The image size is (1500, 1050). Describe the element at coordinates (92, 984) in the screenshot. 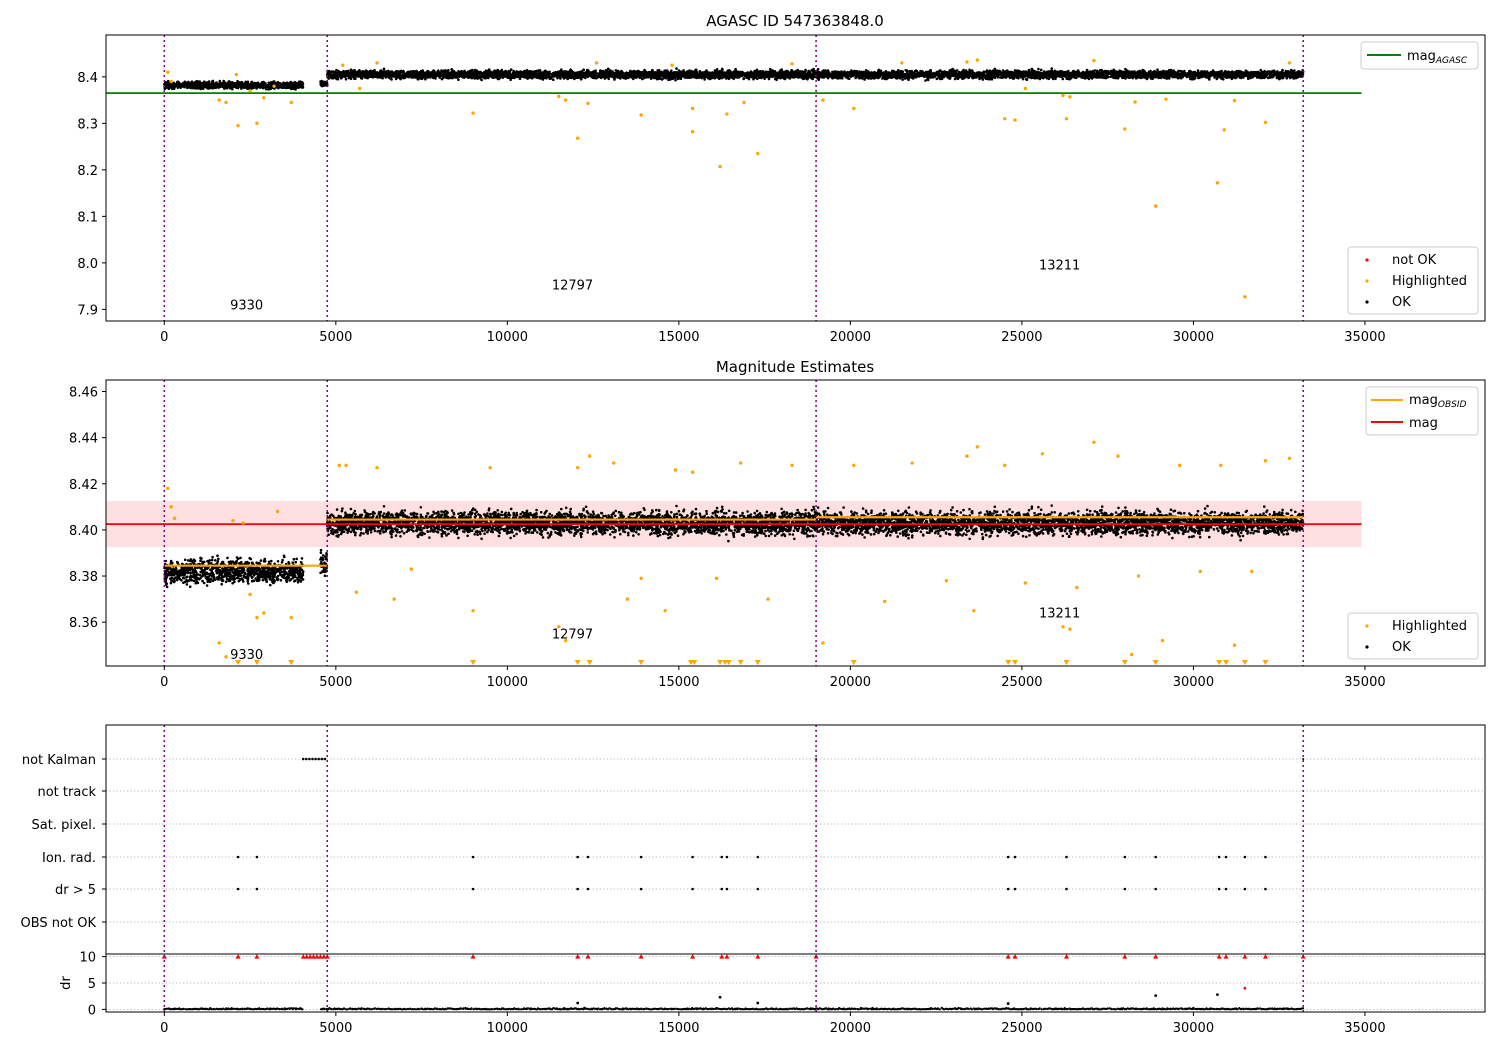

I see `dr-tick-label: 5` at that location.